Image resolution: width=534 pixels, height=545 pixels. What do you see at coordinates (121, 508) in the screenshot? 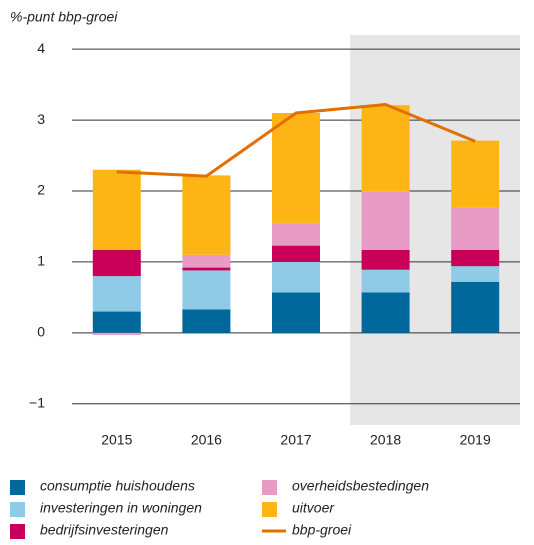
I see `legend-label: investeringen in woningen` at bounding box center [121, 508].